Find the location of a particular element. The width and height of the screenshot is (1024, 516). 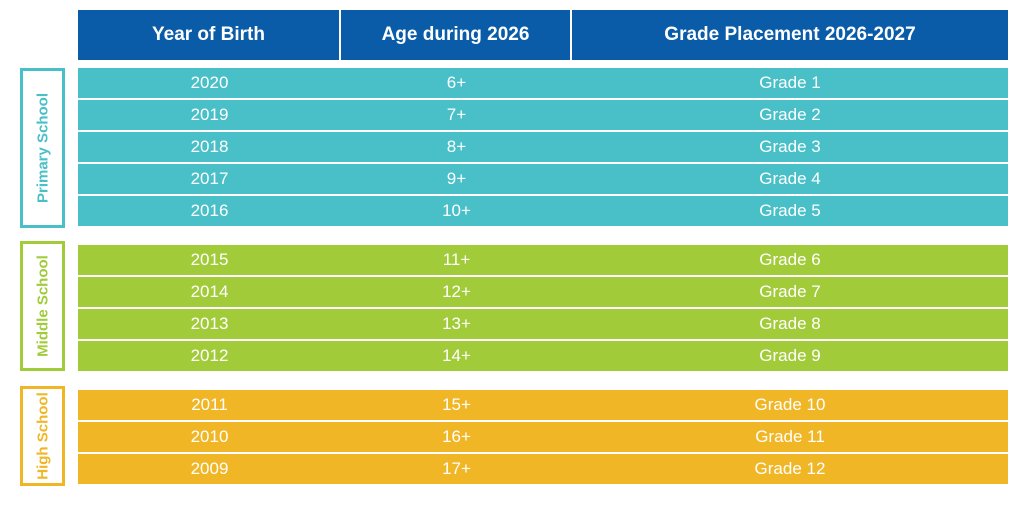

table-row: 2020 6+ Grade 1 is located at coordinates (543, 83).